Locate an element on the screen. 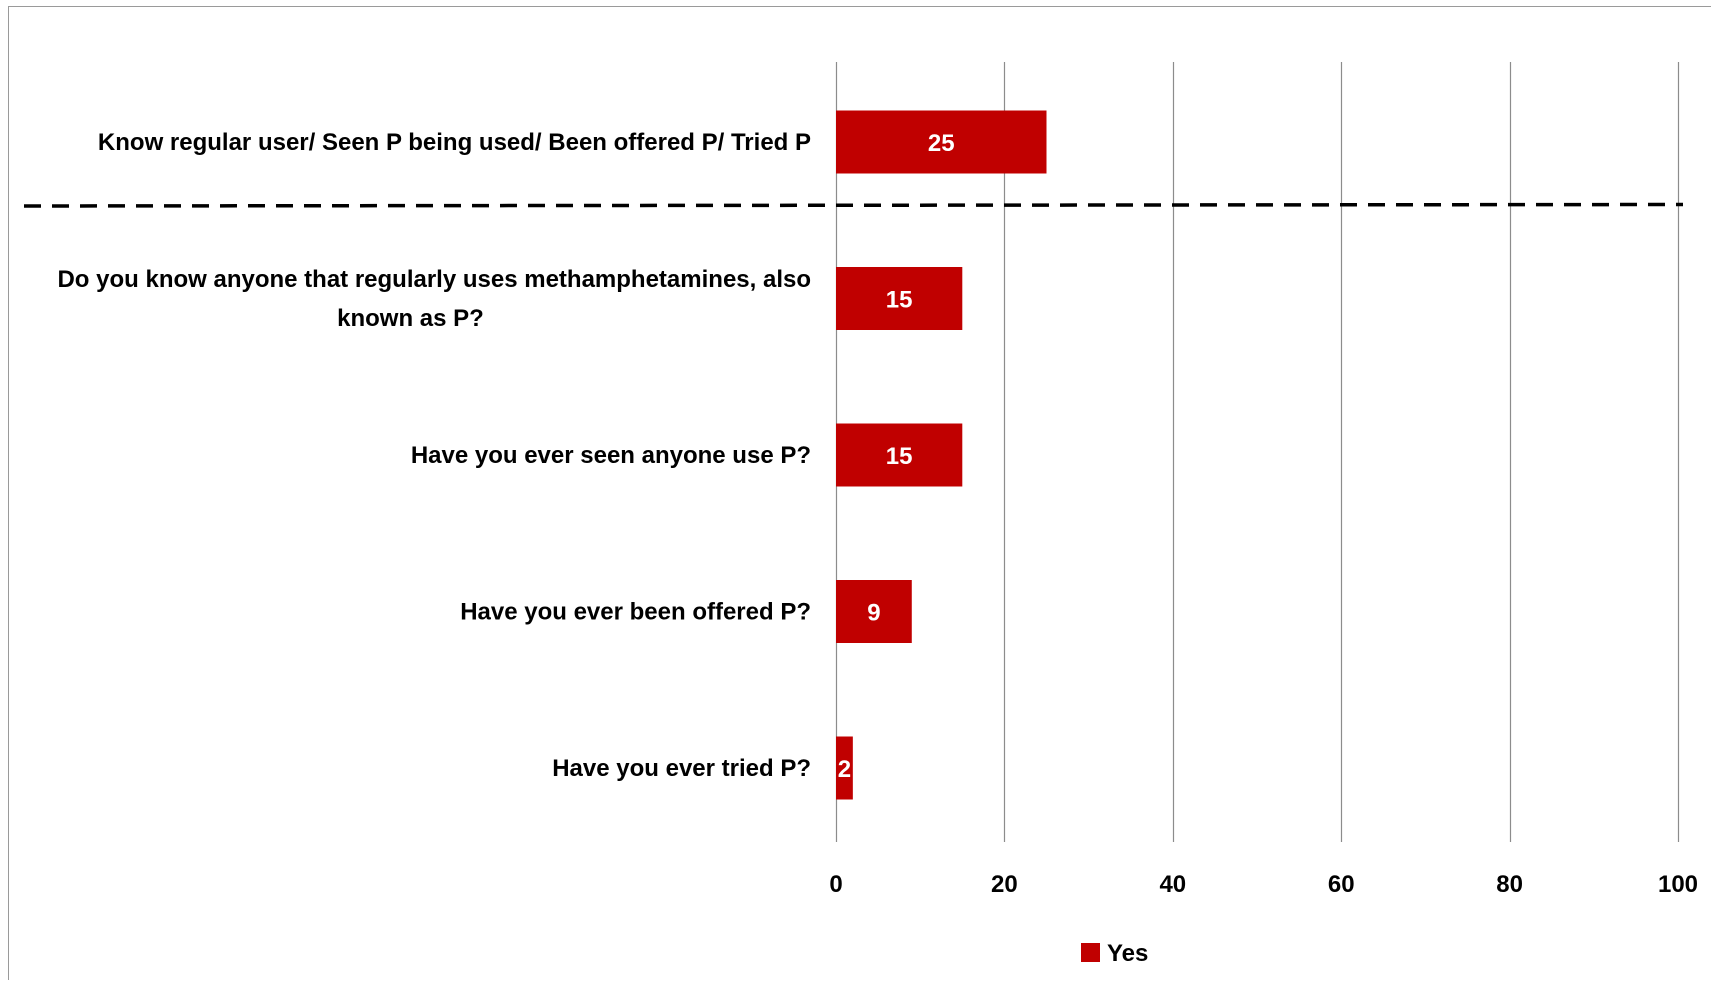 This screenshot has height=981, width=1712. tick-label-40: 40 is located at coordinates (1172, 884).